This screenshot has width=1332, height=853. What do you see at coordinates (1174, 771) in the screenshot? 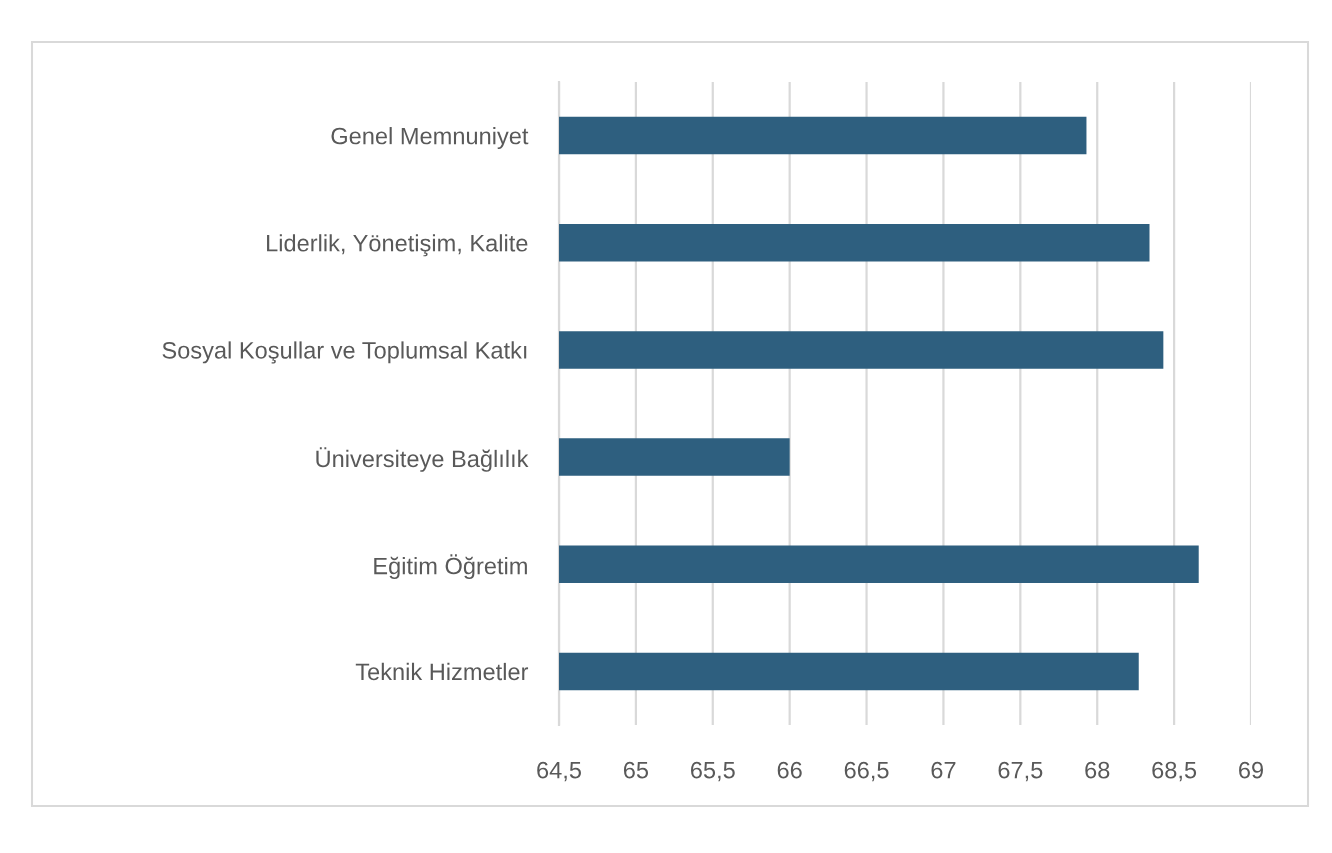
I see `x-tick-label: 68,5` at bounding box center [1174, 771].